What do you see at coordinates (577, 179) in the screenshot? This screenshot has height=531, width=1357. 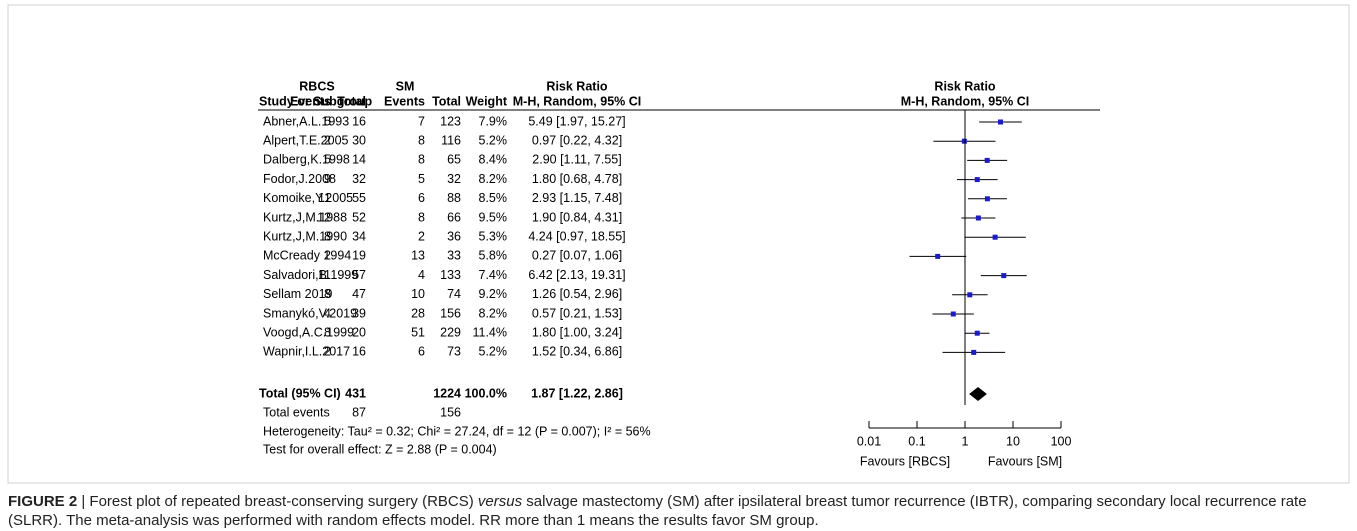 I see `value-label: 1.80 [0.68, 4.78]` at bounding box center [577, 179].